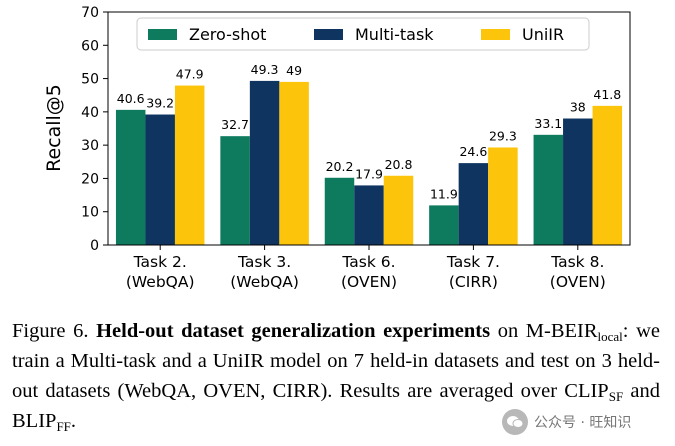  I want to click on y-tick-label: 50, so click(90, 80).